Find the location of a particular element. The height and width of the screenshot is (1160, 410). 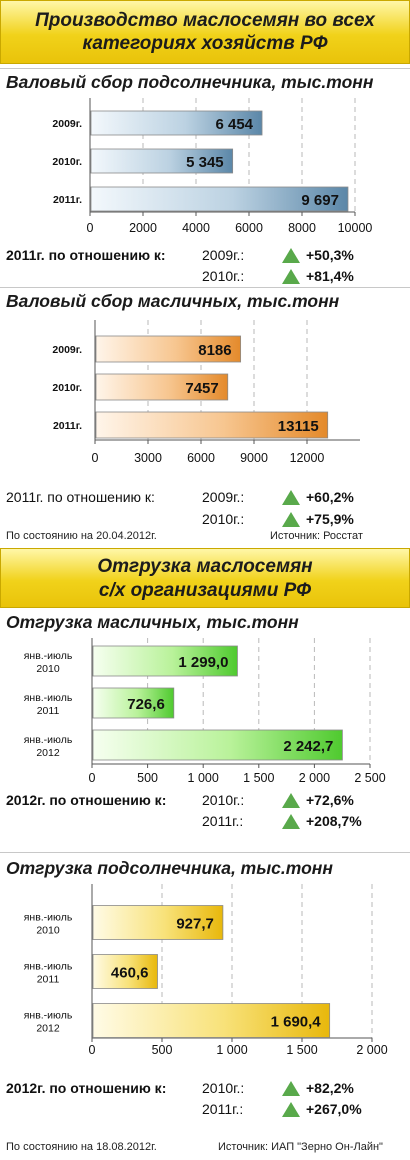

footer-source: Источник: ИАП "Зерно Он-Лайн" is located at coordinates (300, 1147).